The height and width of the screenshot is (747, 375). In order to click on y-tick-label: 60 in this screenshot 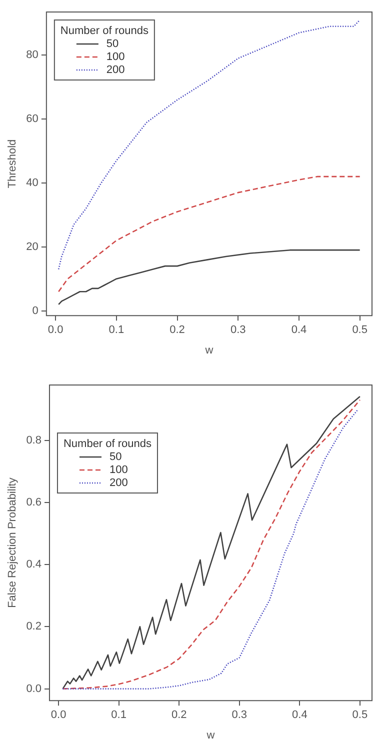, I will do `click(32, 119)`.